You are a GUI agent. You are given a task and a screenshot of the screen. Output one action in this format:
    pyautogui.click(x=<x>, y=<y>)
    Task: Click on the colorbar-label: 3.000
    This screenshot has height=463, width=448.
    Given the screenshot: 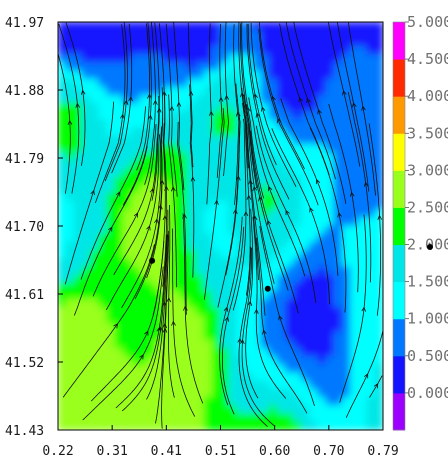 What is the action you would take?
    pyautogui.click(x=427, y=170)
    